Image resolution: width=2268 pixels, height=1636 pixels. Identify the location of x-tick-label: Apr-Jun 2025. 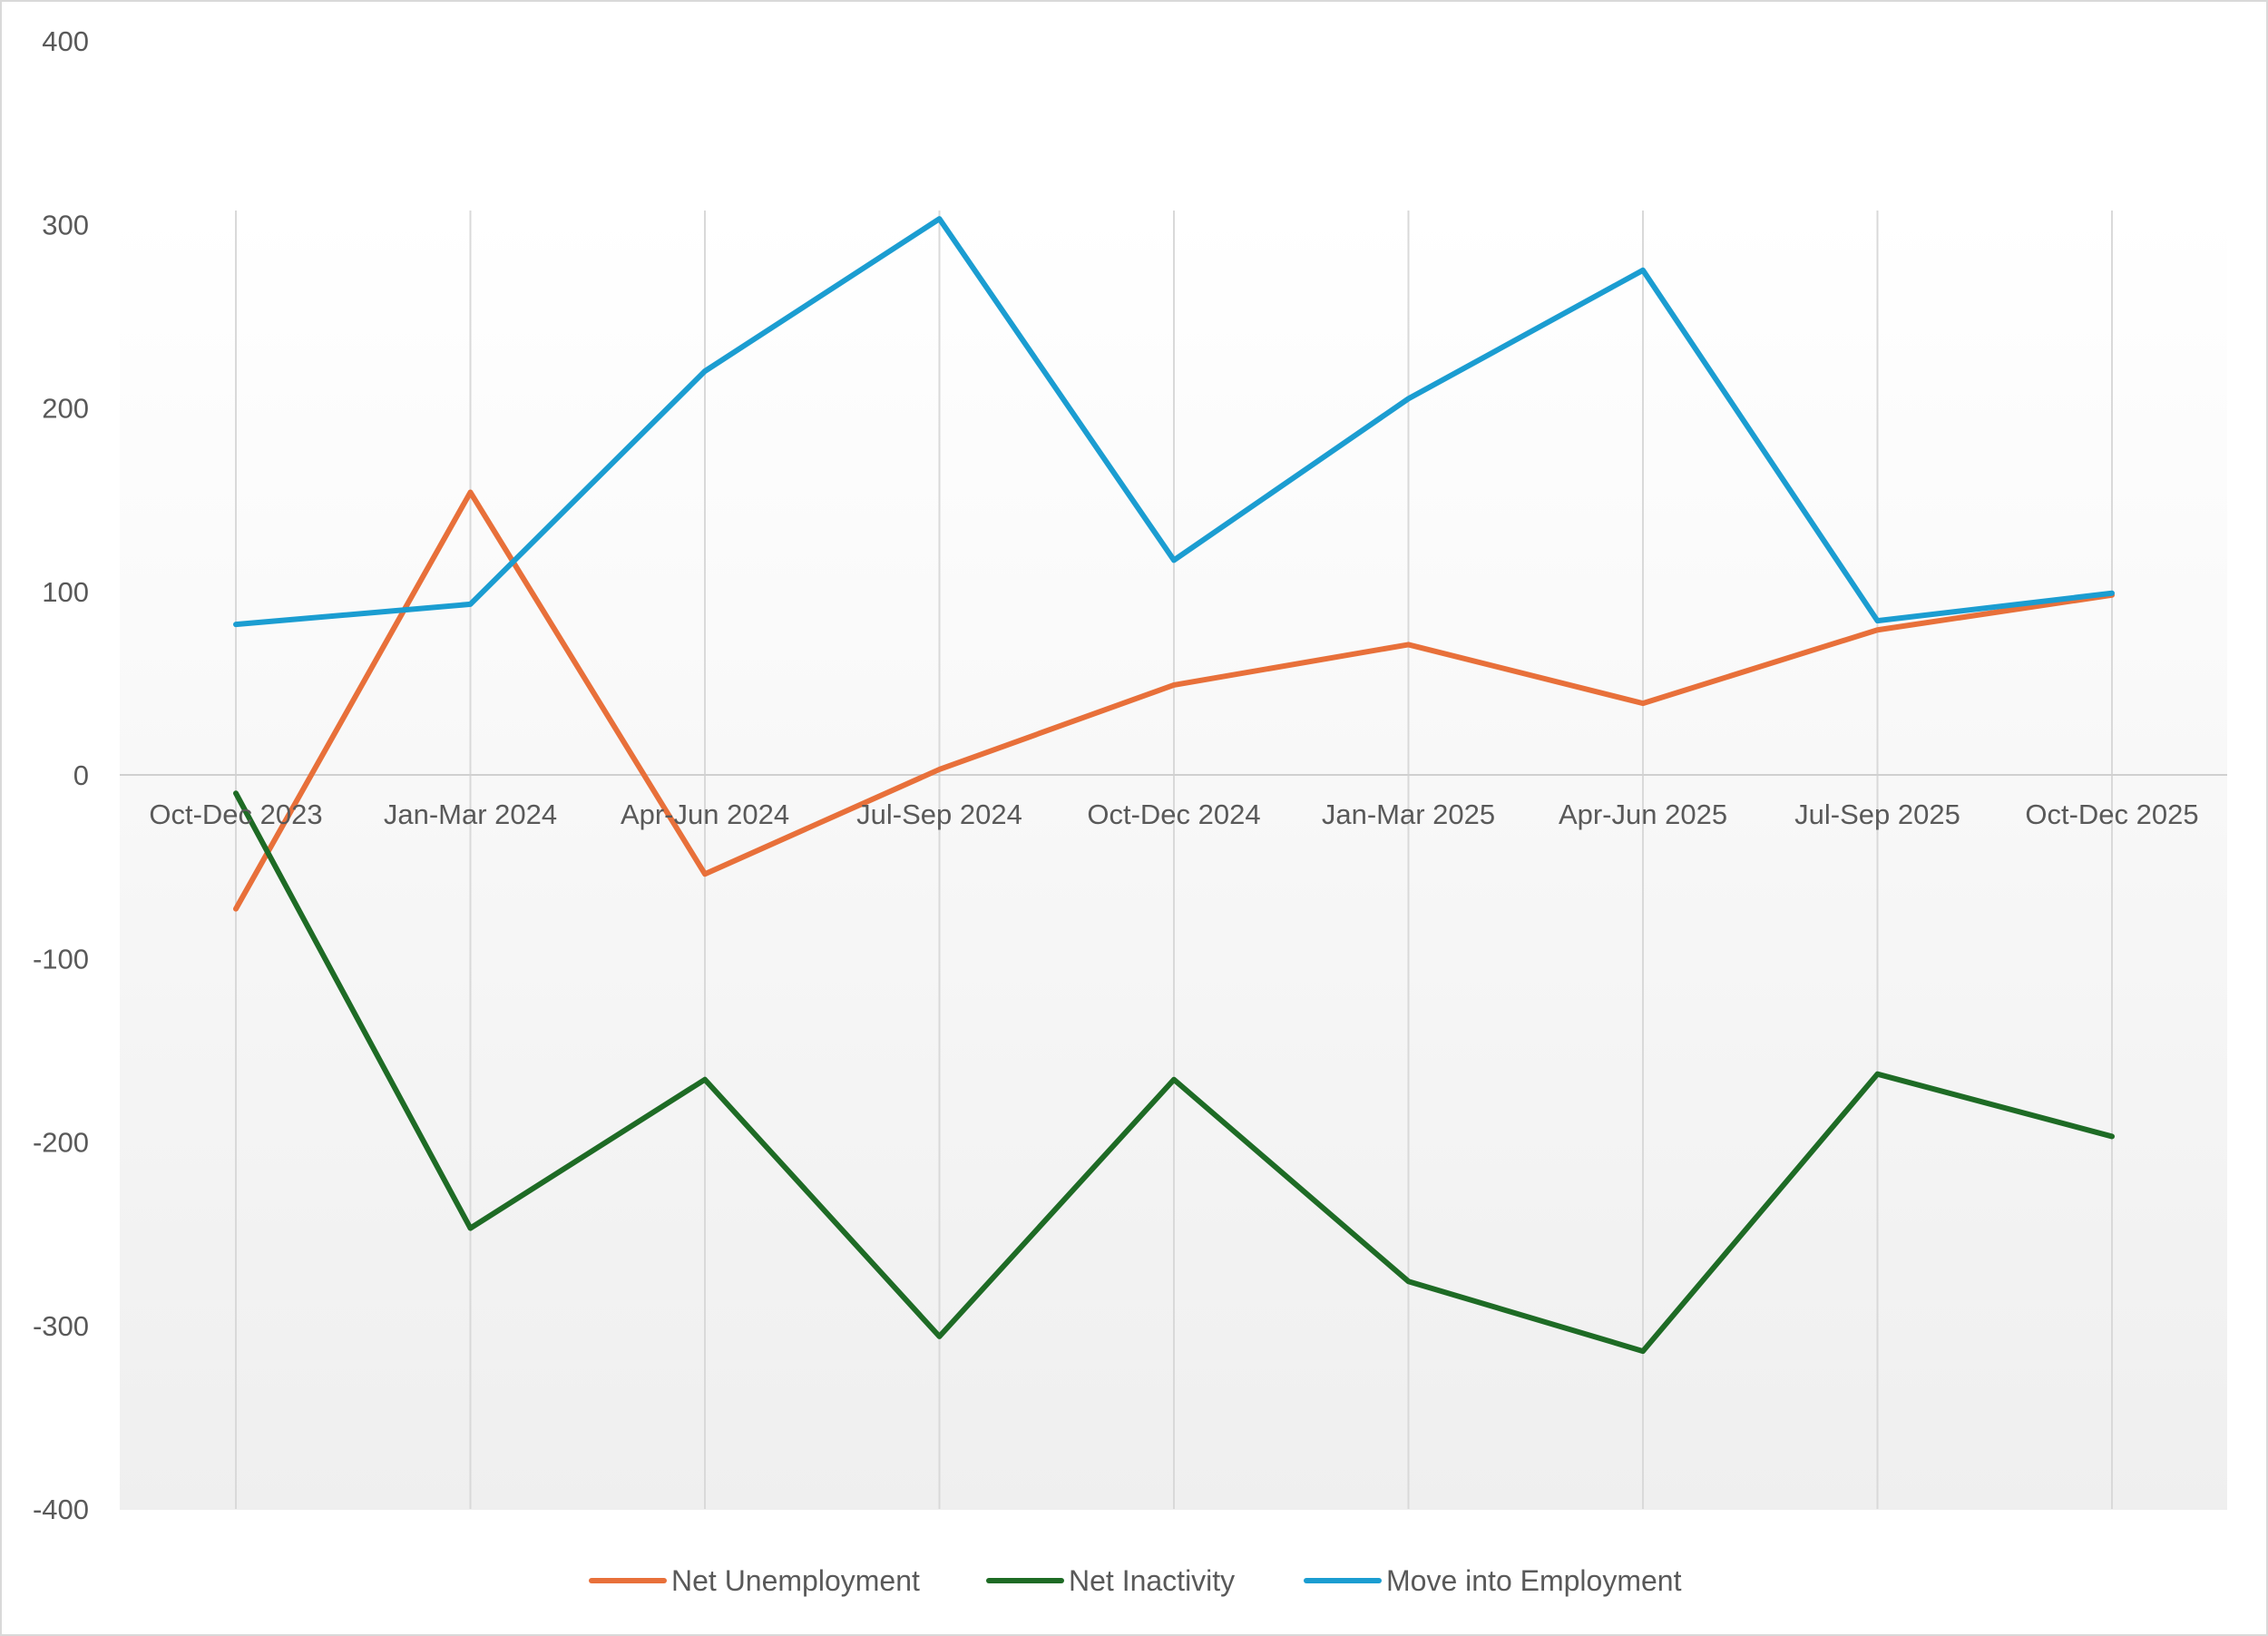
(1643, 814).